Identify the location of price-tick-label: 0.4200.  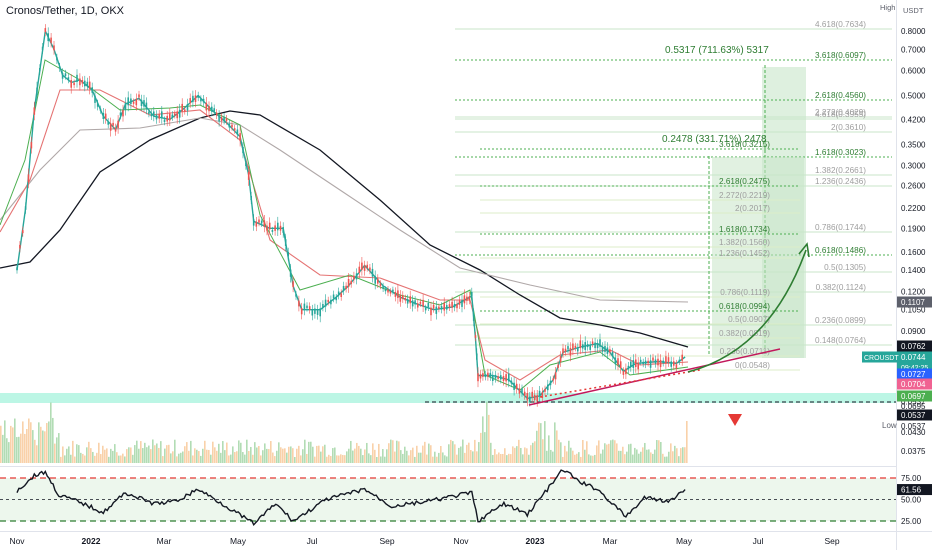
(913, 119).